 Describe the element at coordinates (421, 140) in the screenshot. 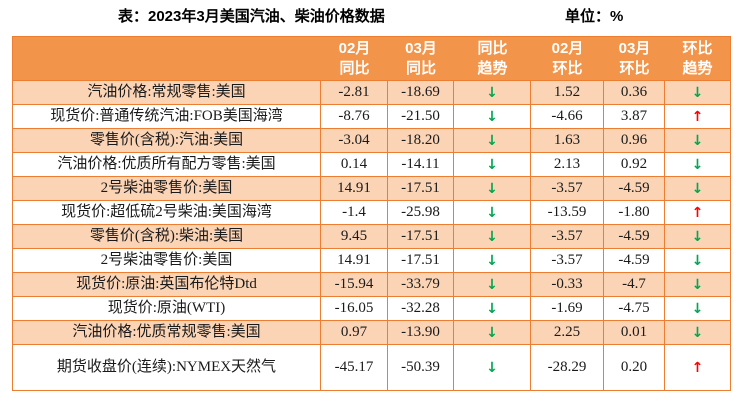

I see `yoy-mar-cell: -18.20` at that location.